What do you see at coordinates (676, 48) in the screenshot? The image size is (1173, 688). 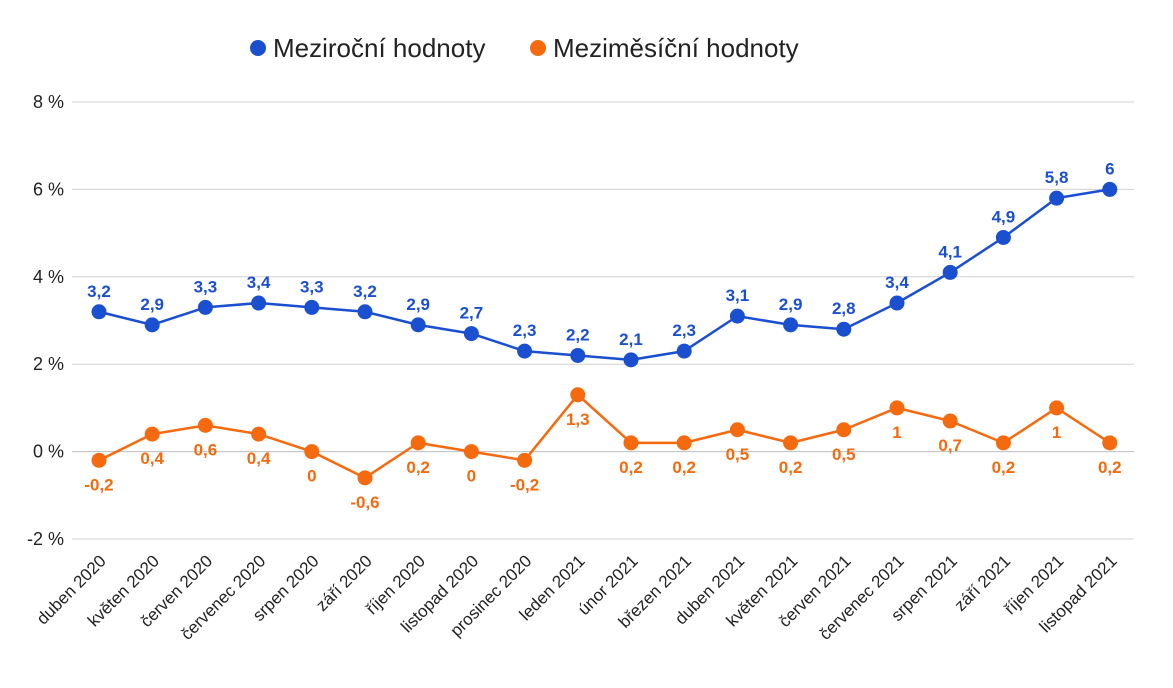 I see `legend-label-mezimesicni: Meziměsíční hodnoty` at bounding box center [676, 48].